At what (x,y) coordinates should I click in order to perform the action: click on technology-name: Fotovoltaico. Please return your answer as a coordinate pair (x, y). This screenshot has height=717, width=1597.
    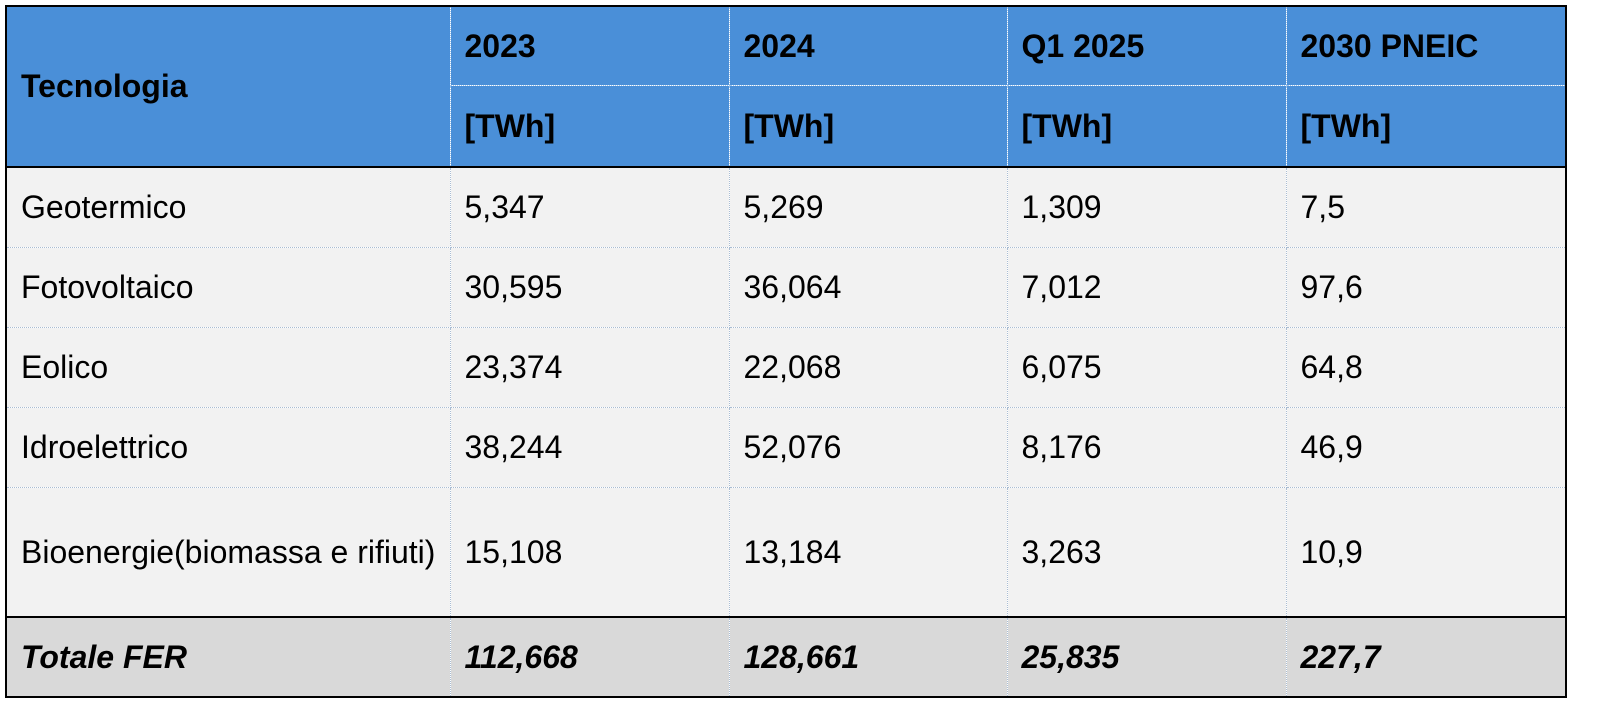
    Looking at the image, I should click on (228, 287).